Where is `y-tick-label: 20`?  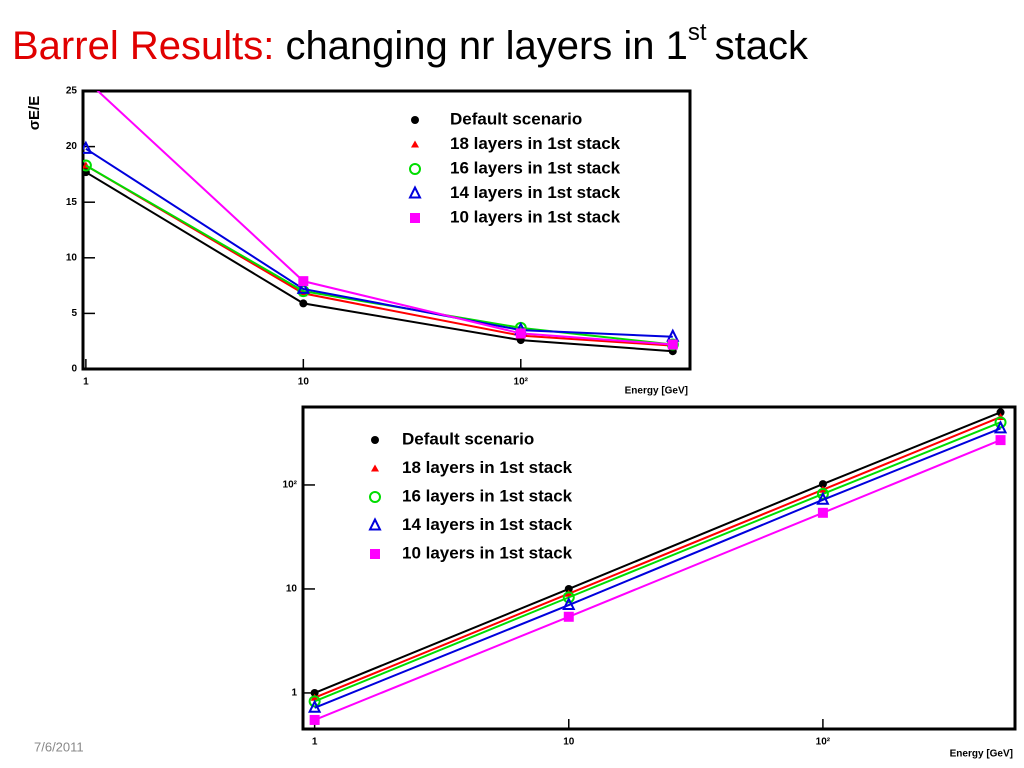
y-tick-label: 20 is located at coordinates (72, 146).